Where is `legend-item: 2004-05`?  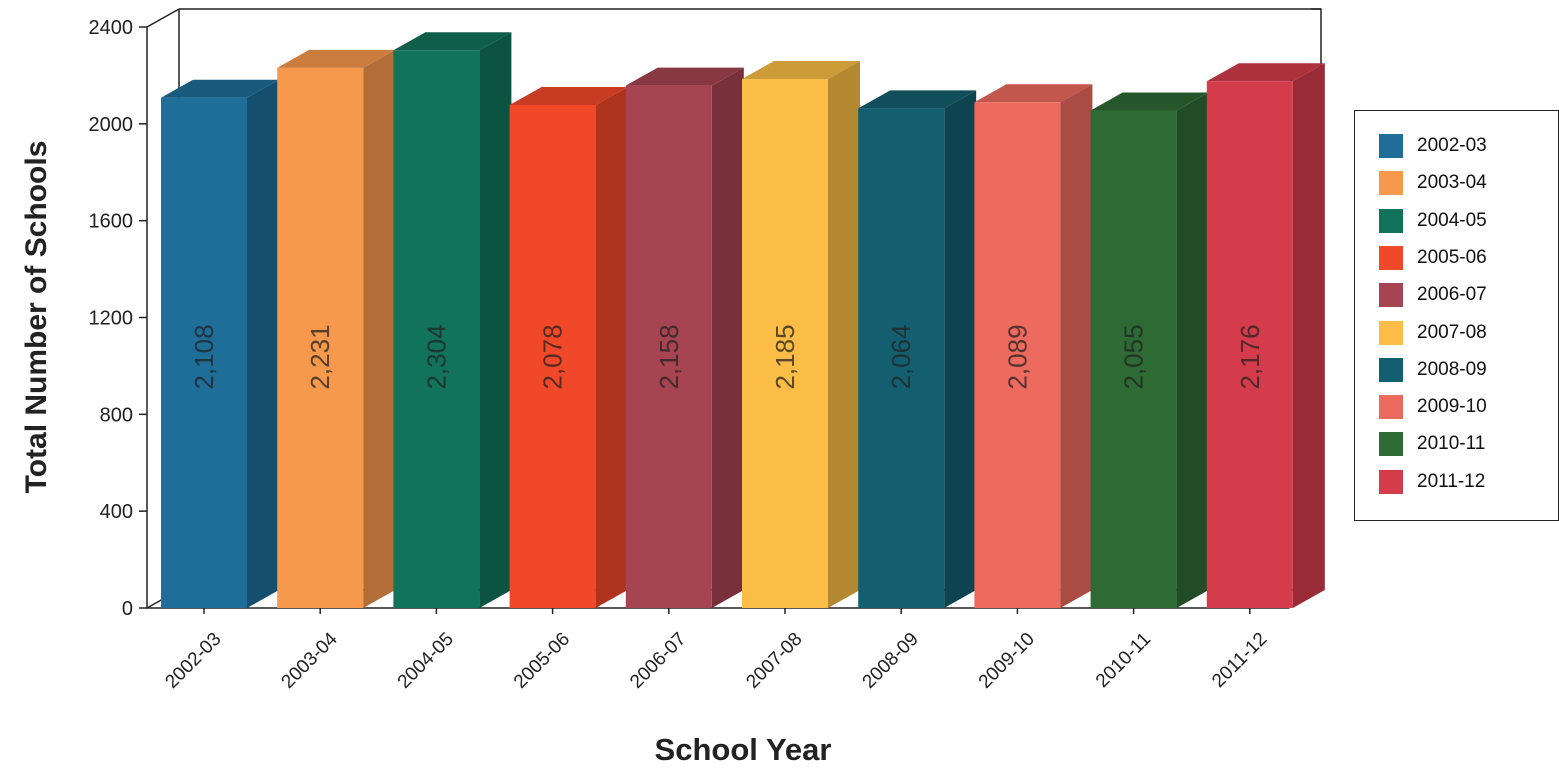 legend-item: 2004-05 is located at coordinates (1433, 220).